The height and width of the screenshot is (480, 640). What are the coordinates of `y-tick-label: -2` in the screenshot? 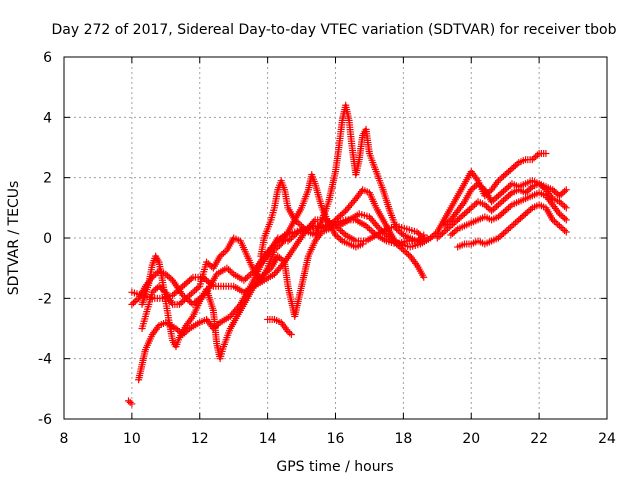 It's located at (45, 299).